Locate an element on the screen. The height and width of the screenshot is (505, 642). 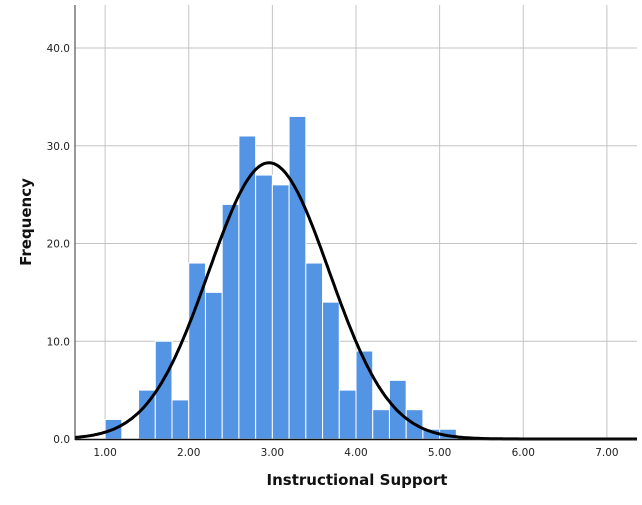
y-axis-title: Frequency is located at coordinates (26, 222).